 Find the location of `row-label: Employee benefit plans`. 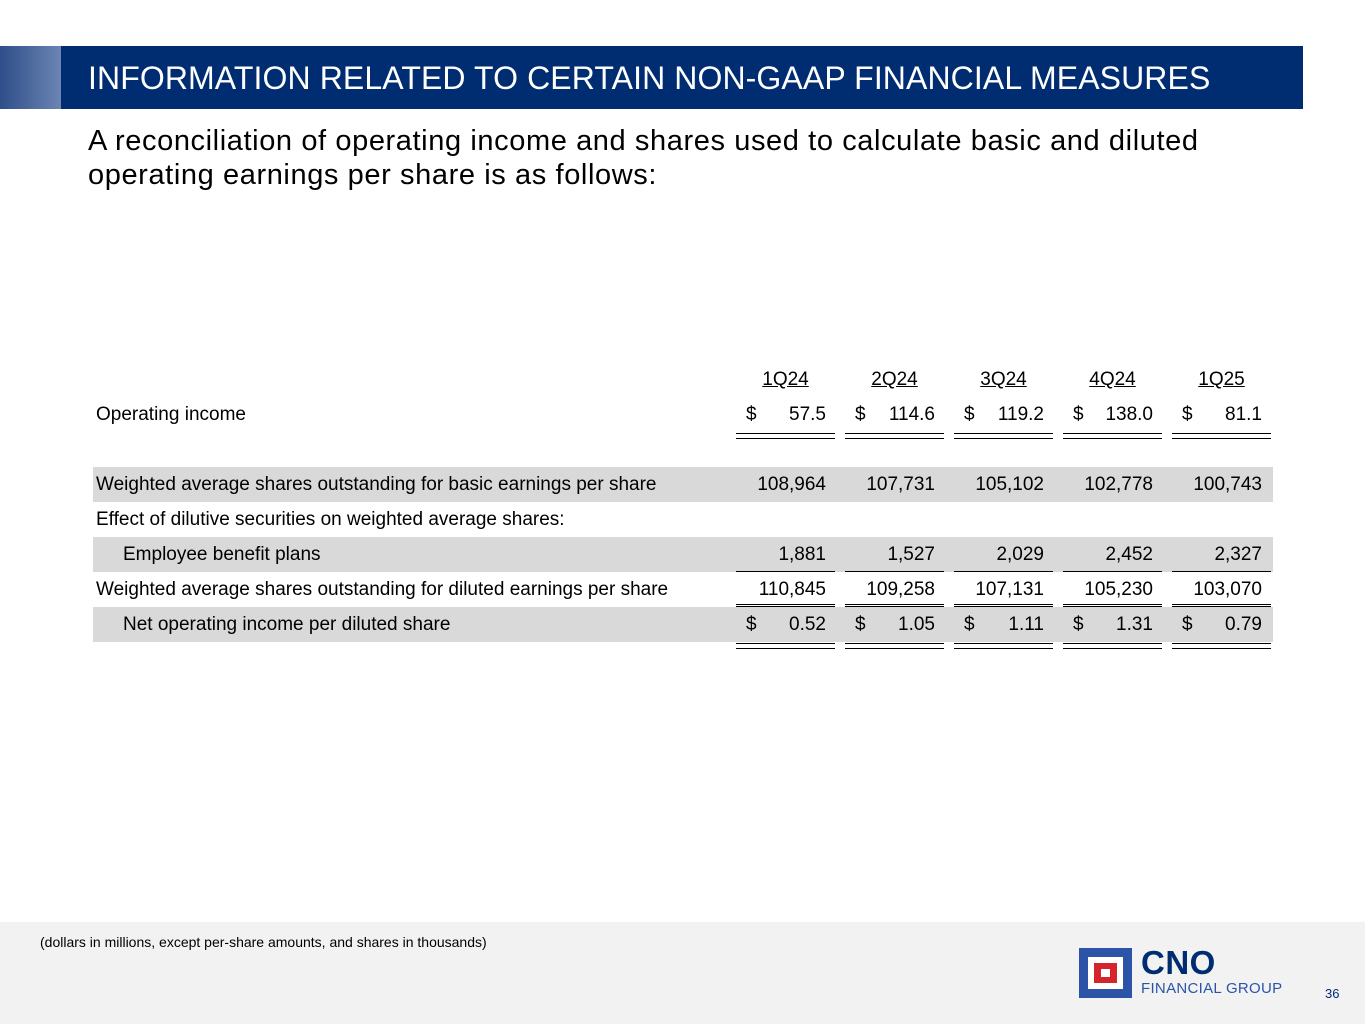

row-label: Employee benefit plans is located at coordinates (222, 554).